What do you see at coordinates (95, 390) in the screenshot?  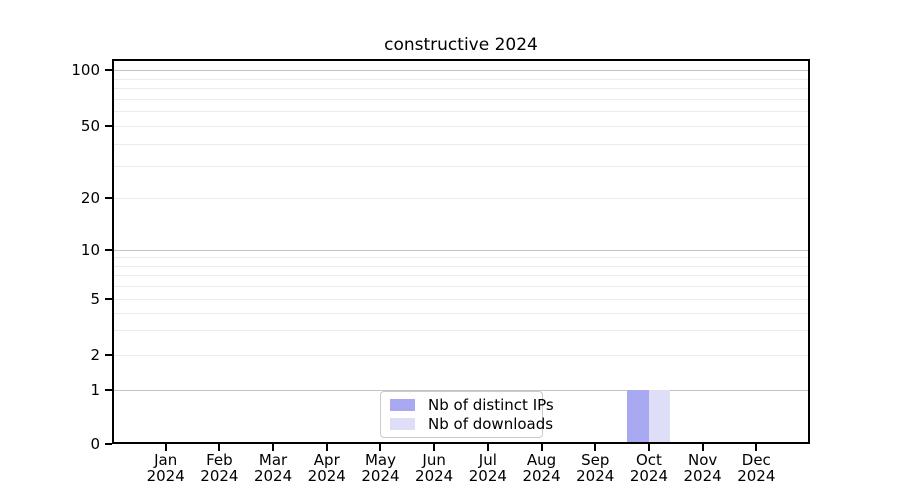 I see `y-axis-tick-label: 1` at bounding box center [95, 390].